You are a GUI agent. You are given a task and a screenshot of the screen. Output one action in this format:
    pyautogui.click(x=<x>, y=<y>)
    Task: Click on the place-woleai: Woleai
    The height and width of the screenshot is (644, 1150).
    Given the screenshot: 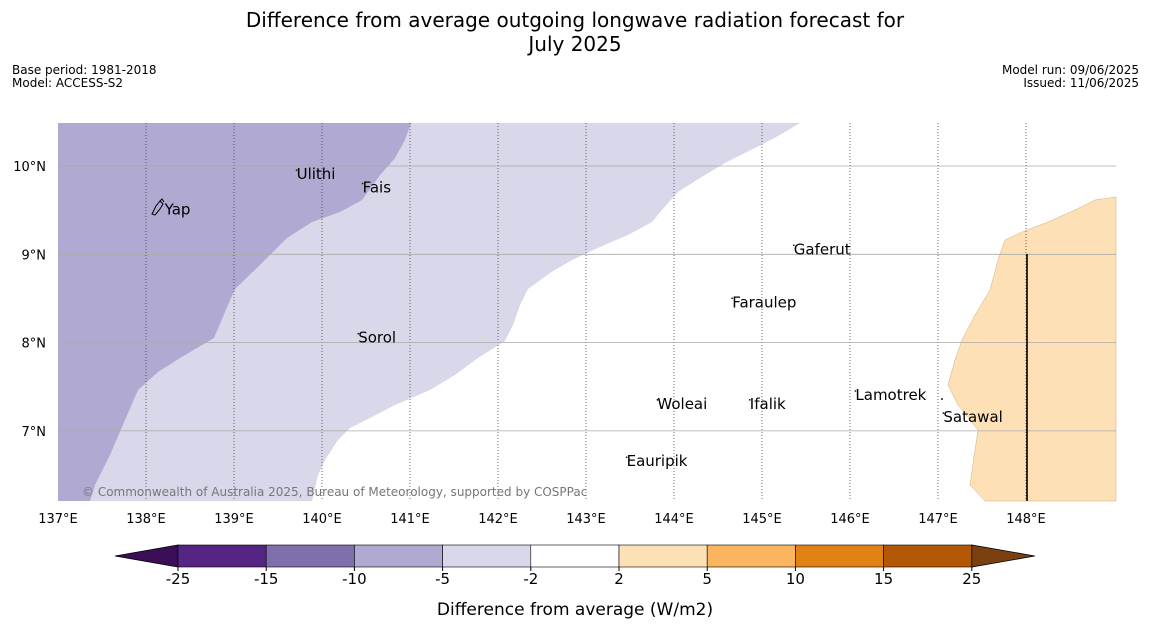 What is the action you would take?
    pyautogui.click(x=681, y=404)
    